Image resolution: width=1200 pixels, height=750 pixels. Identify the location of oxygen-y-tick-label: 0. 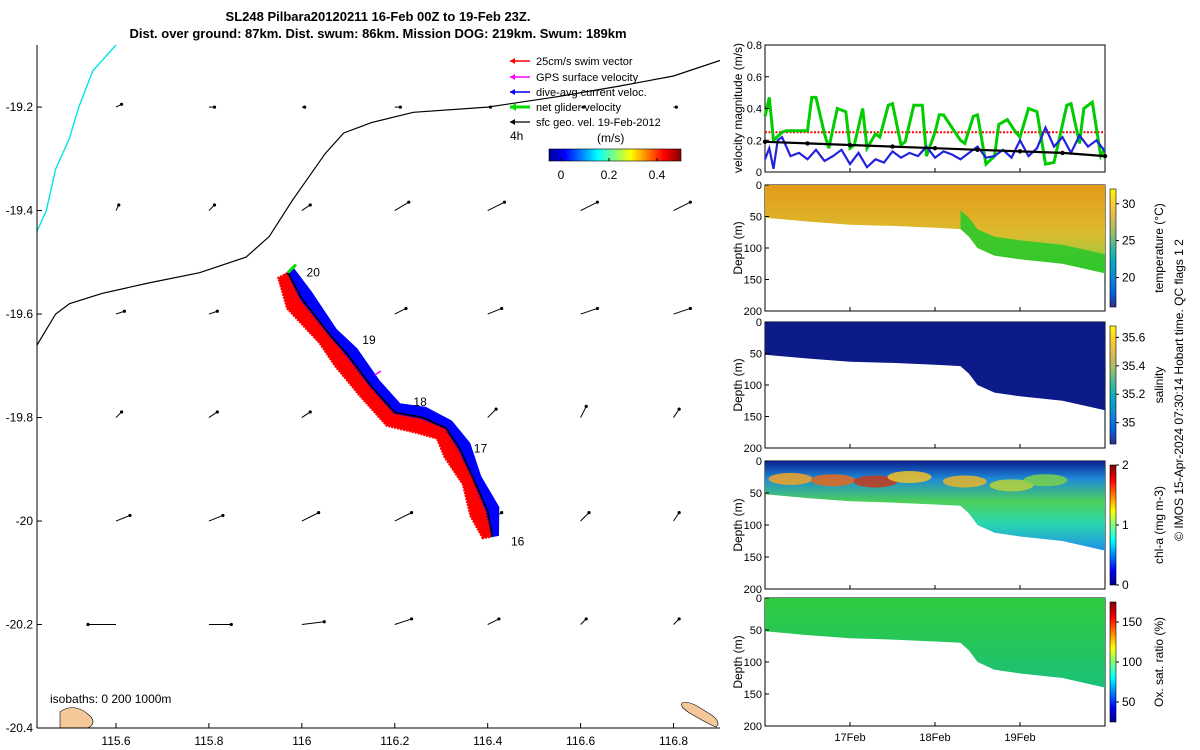
(759, 599).